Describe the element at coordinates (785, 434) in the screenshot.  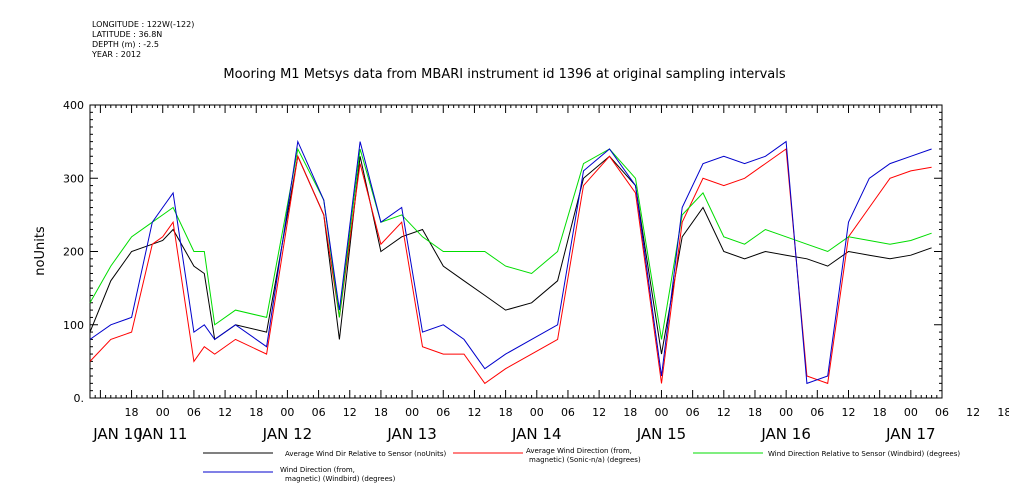
I see `x-day-label: JAN 16` at that location.